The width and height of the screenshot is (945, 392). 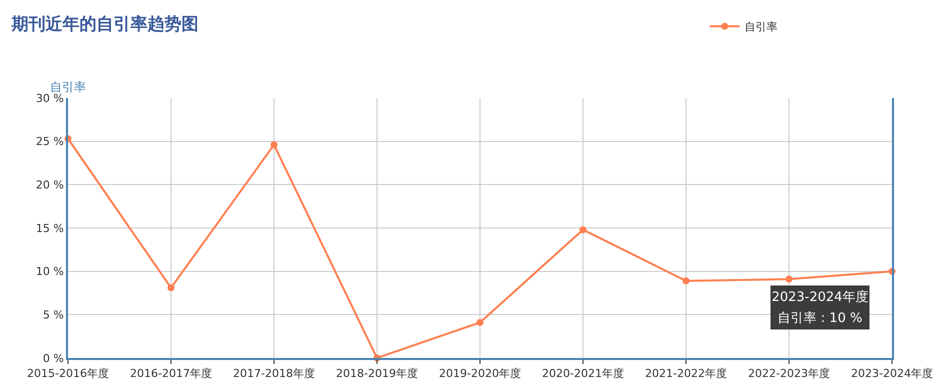 I want to click on legend-label: 自引率, so click(x=761, y=27).